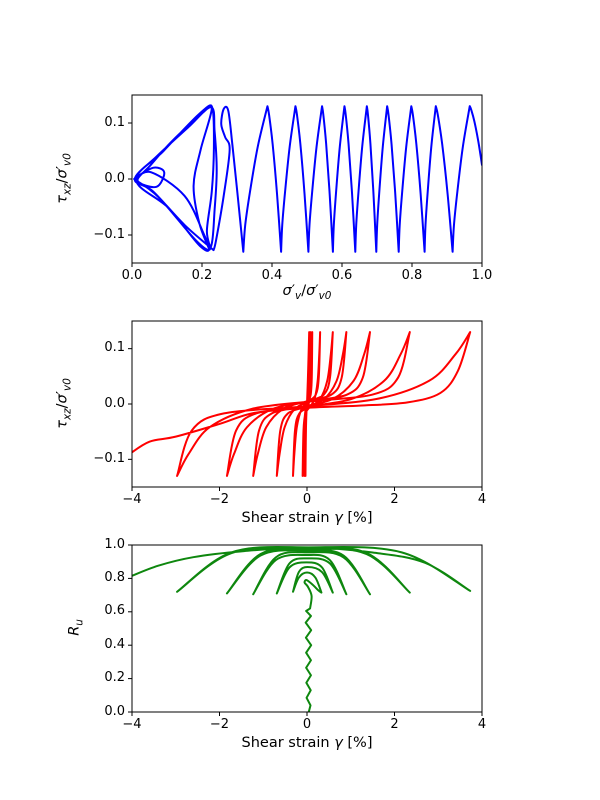  I want to click on y-axis-label-hysteresis: τxz/σ′v0, so click(64, 403).